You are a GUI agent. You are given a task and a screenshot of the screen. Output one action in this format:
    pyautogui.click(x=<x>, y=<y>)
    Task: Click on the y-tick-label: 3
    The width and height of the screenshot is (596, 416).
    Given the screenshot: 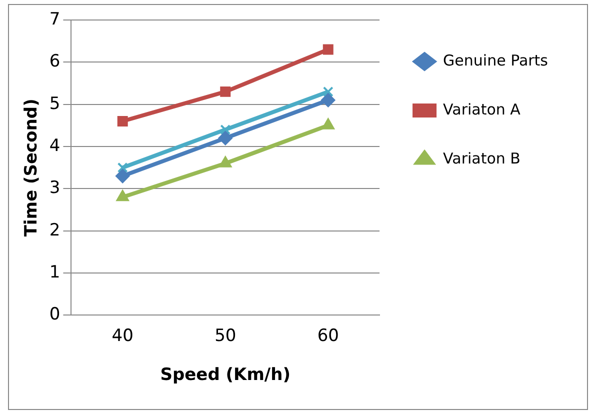 What is the action you would take?
    pyautogui.click(x=54, y=188)
    